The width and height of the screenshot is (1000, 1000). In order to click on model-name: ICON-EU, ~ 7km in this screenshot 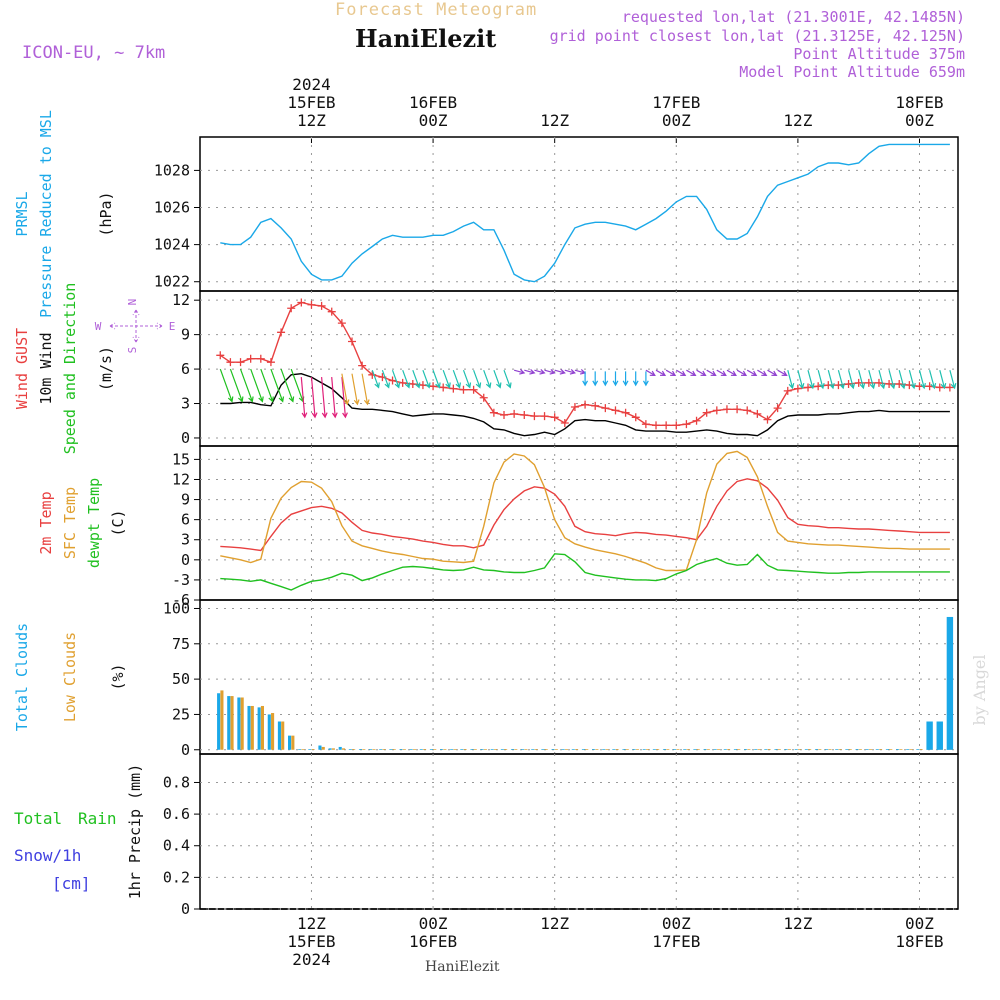, I will do `click(94, 53)`.